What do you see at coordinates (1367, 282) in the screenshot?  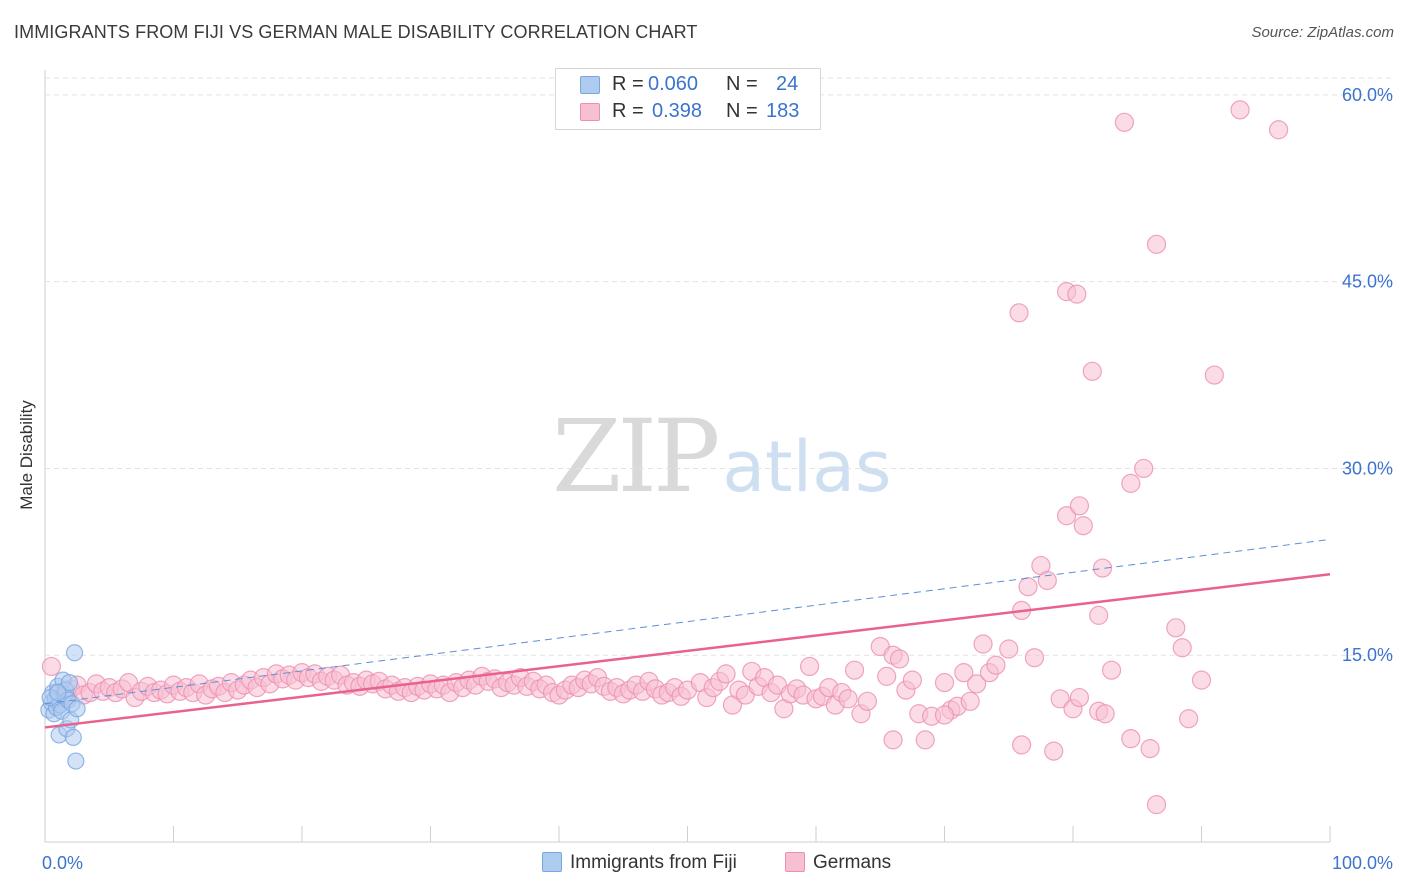 I see `y-tick-label: 45.0%` at bounding box center [1367, 282].